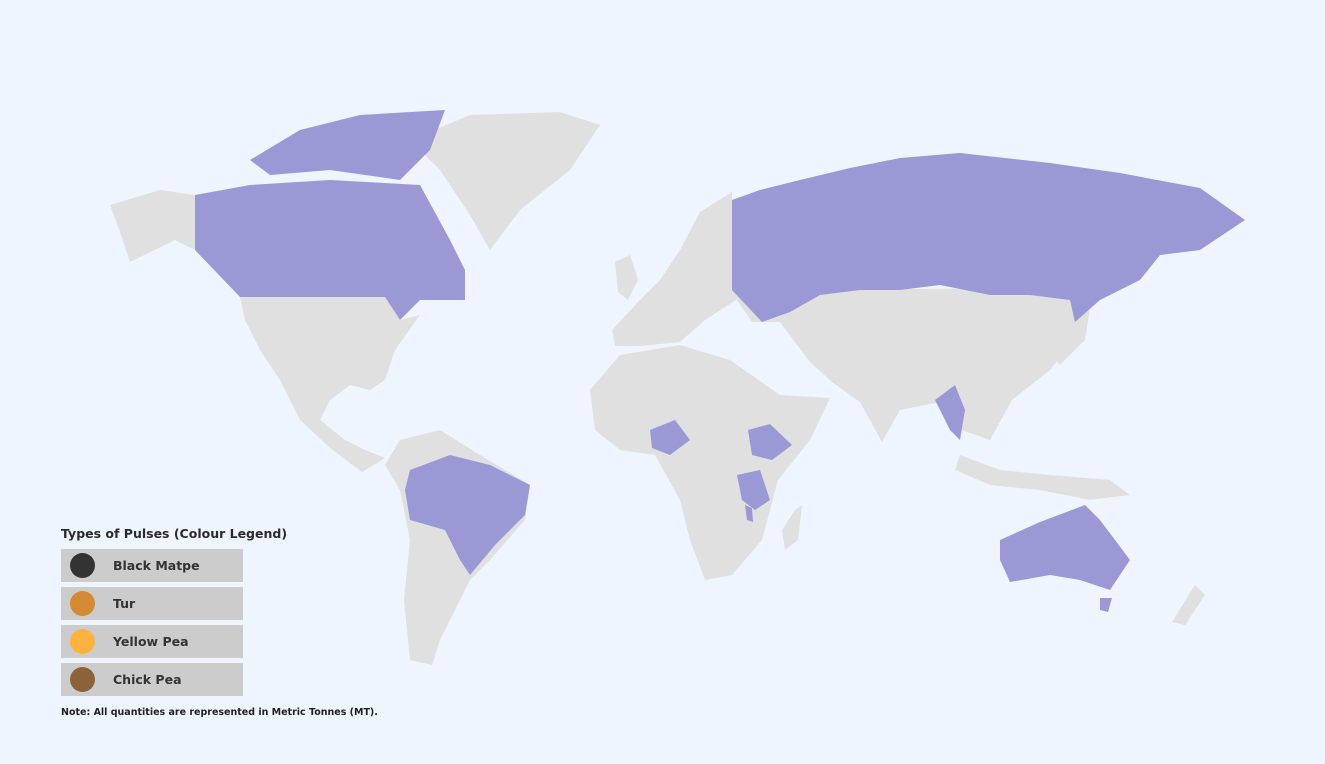  What do you see at coordinates (753, 490) in the screenshot?
I see `country-tanzania` at bounding box center [753, 490].